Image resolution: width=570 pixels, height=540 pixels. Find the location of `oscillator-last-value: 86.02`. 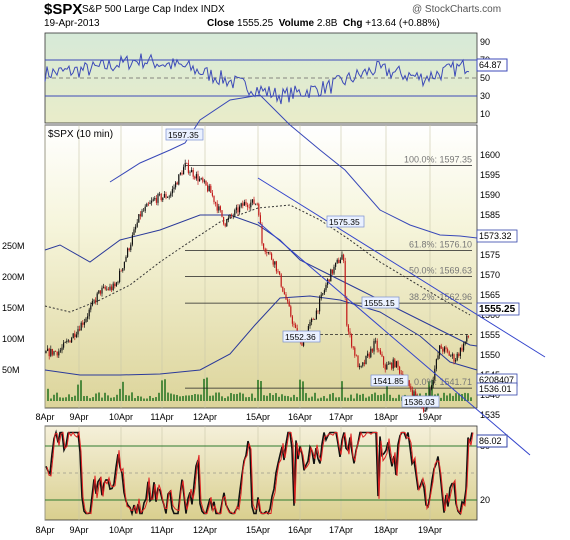

oscillator-last-value: 86.02 is located at coordinates (490, 441).